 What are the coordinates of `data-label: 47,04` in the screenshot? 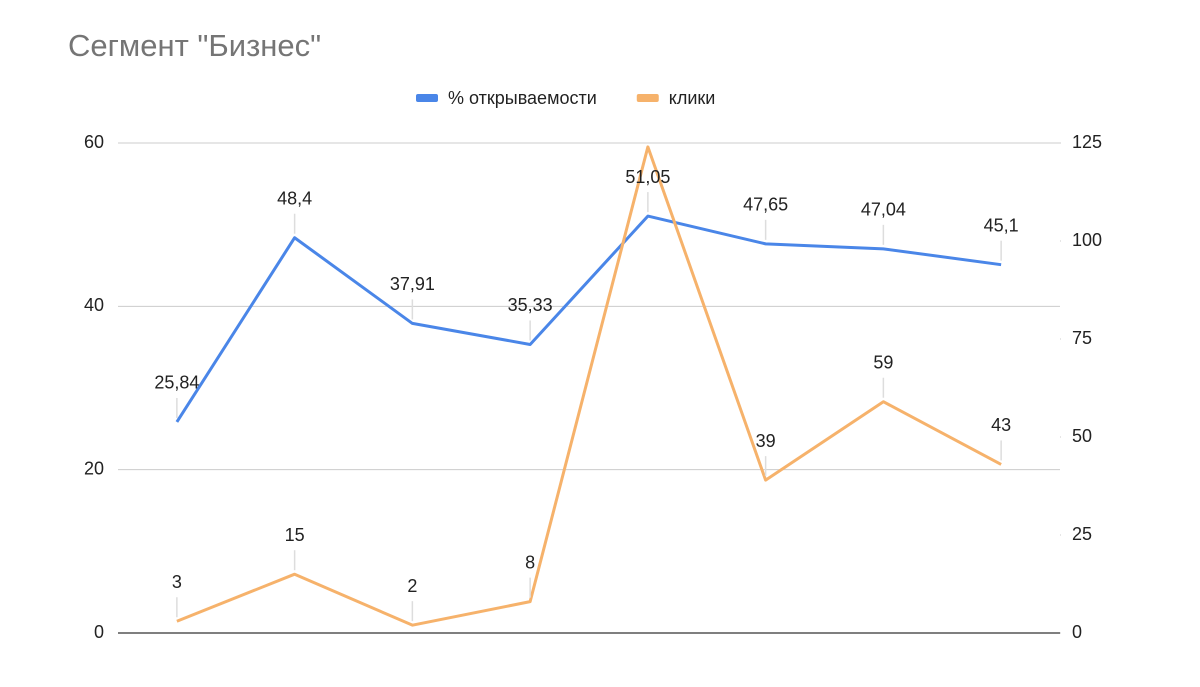 It's located at (883, 210).